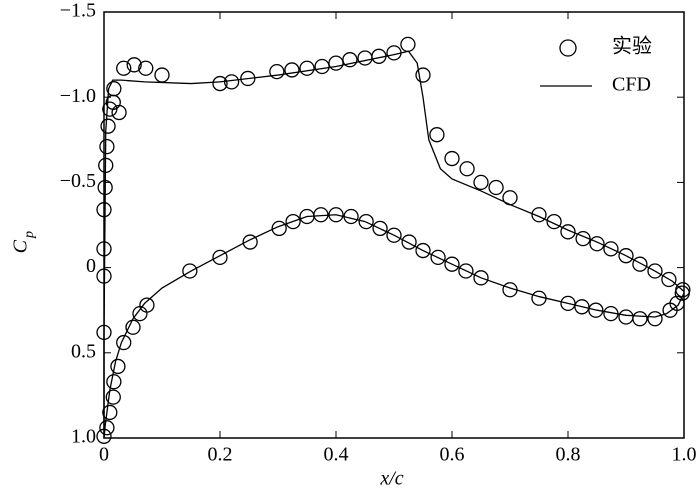 The height and width of the screenshot is (491, 700). I want to click on legend-marker, so click(568, 48).